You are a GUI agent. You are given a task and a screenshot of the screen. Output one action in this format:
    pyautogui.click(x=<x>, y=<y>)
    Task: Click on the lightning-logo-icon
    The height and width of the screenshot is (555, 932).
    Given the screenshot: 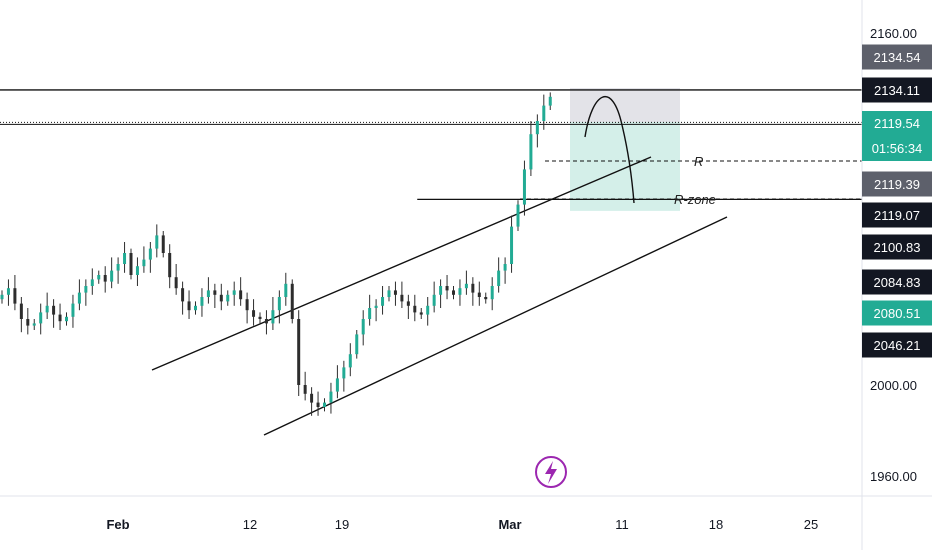 What is the action you would take?
    pyautogui.click(x=551, y=472)
    